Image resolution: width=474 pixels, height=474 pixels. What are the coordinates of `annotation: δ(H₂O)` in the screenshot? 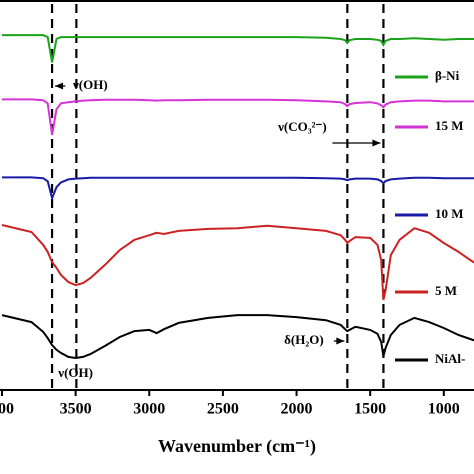 It's located at (304, 339).